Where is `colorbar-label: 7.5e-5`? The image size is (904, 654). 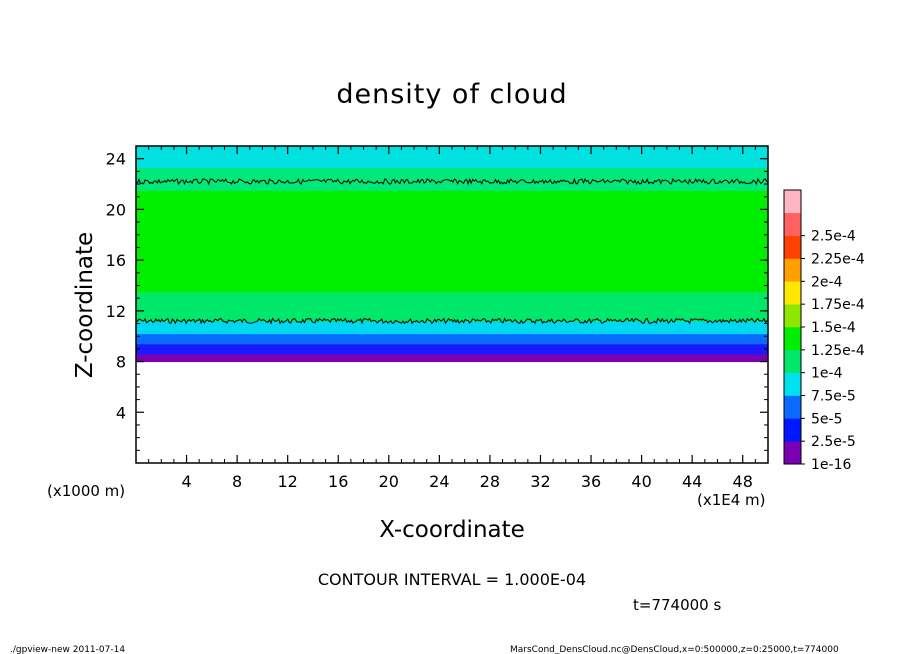 colorbar-label: 7.5e-5 is located at coordinates (833, 397).